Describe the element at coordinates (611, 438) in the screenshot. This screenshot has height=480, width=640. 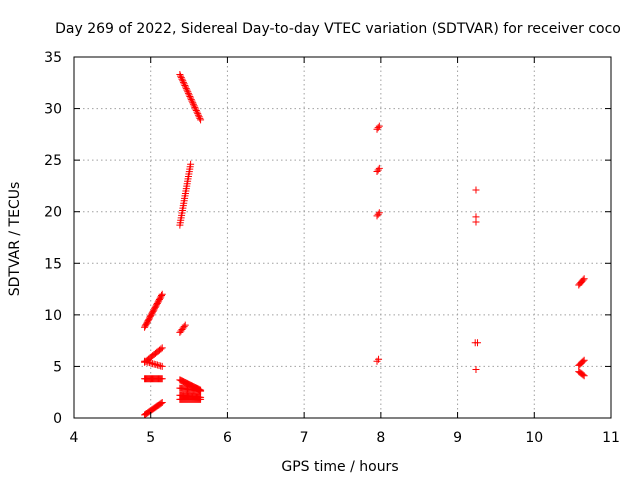
I see `x-tick-label-11: 11` at that location.